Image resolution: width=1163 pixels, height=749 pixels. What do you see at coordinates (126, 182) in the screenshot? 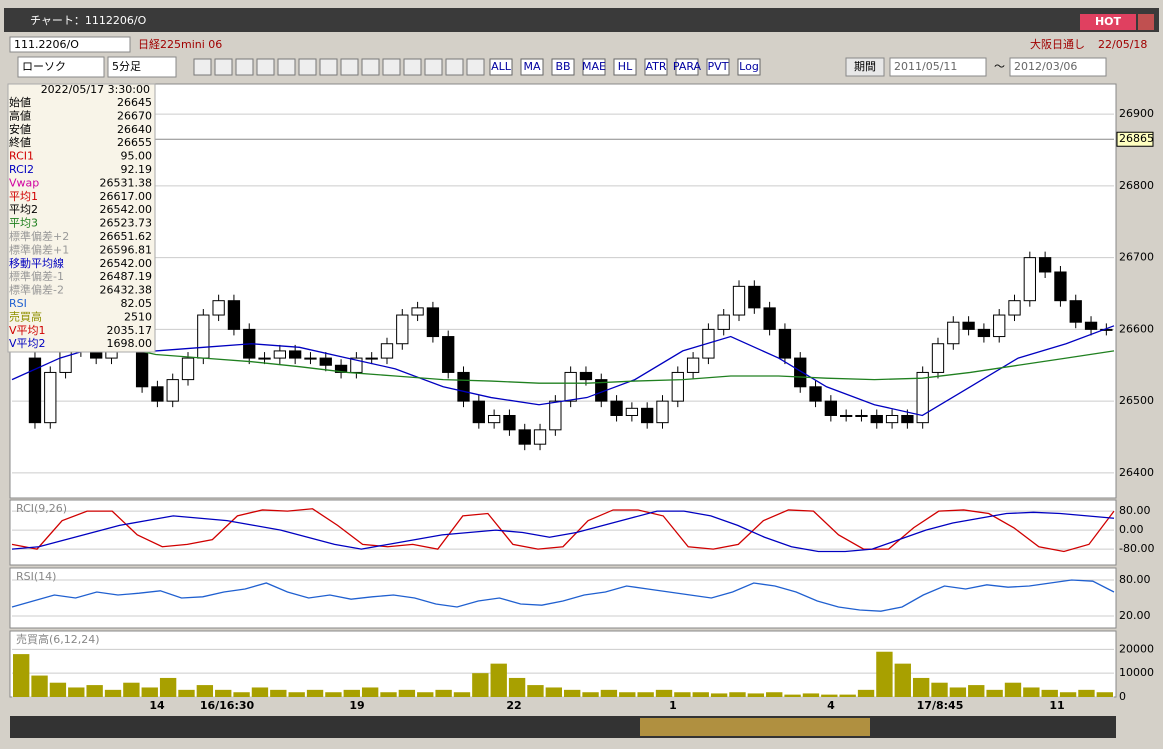
I see `info-value: 26531.38` at bounding box center [126, 182].